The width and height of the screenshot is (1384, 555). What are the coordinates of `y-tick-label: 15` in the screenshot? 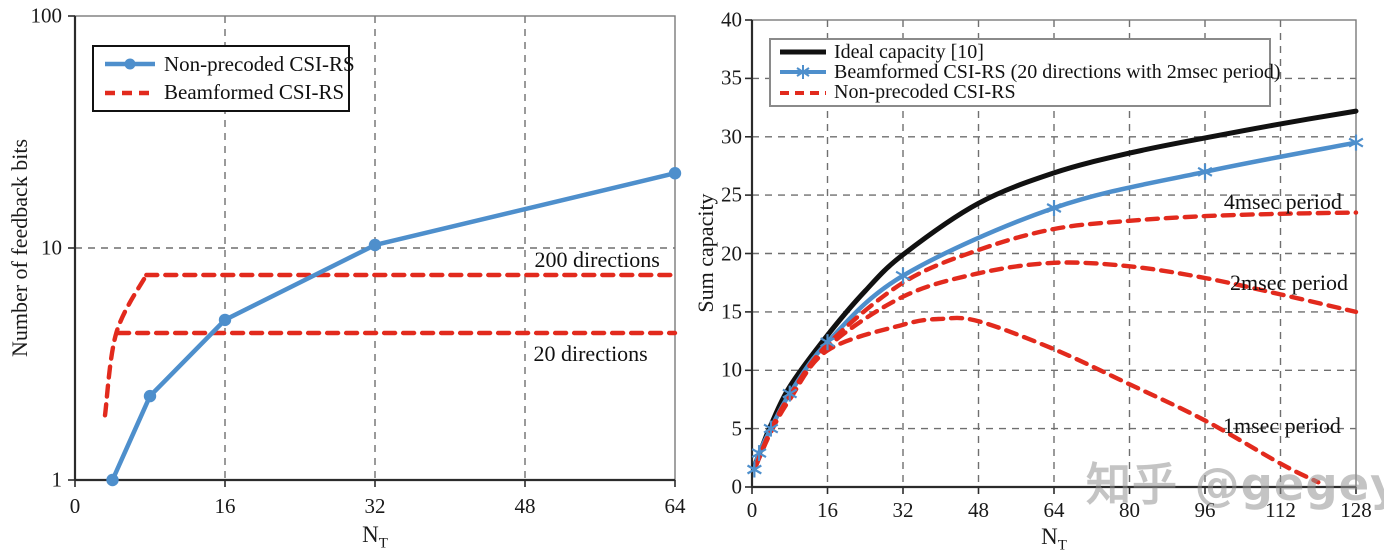 It's located at (731, 311).